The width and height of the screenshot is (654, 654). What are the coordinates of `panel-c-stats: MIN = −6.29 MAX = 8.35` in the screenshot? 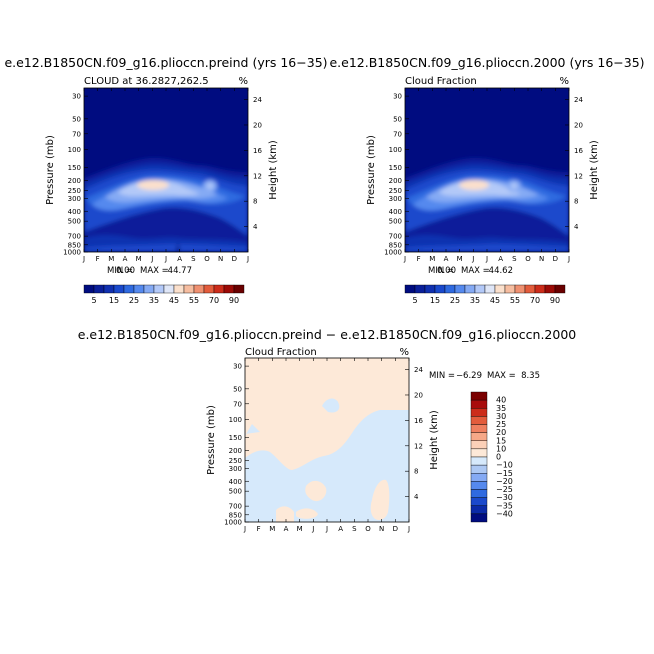 It's located at (484, 376).